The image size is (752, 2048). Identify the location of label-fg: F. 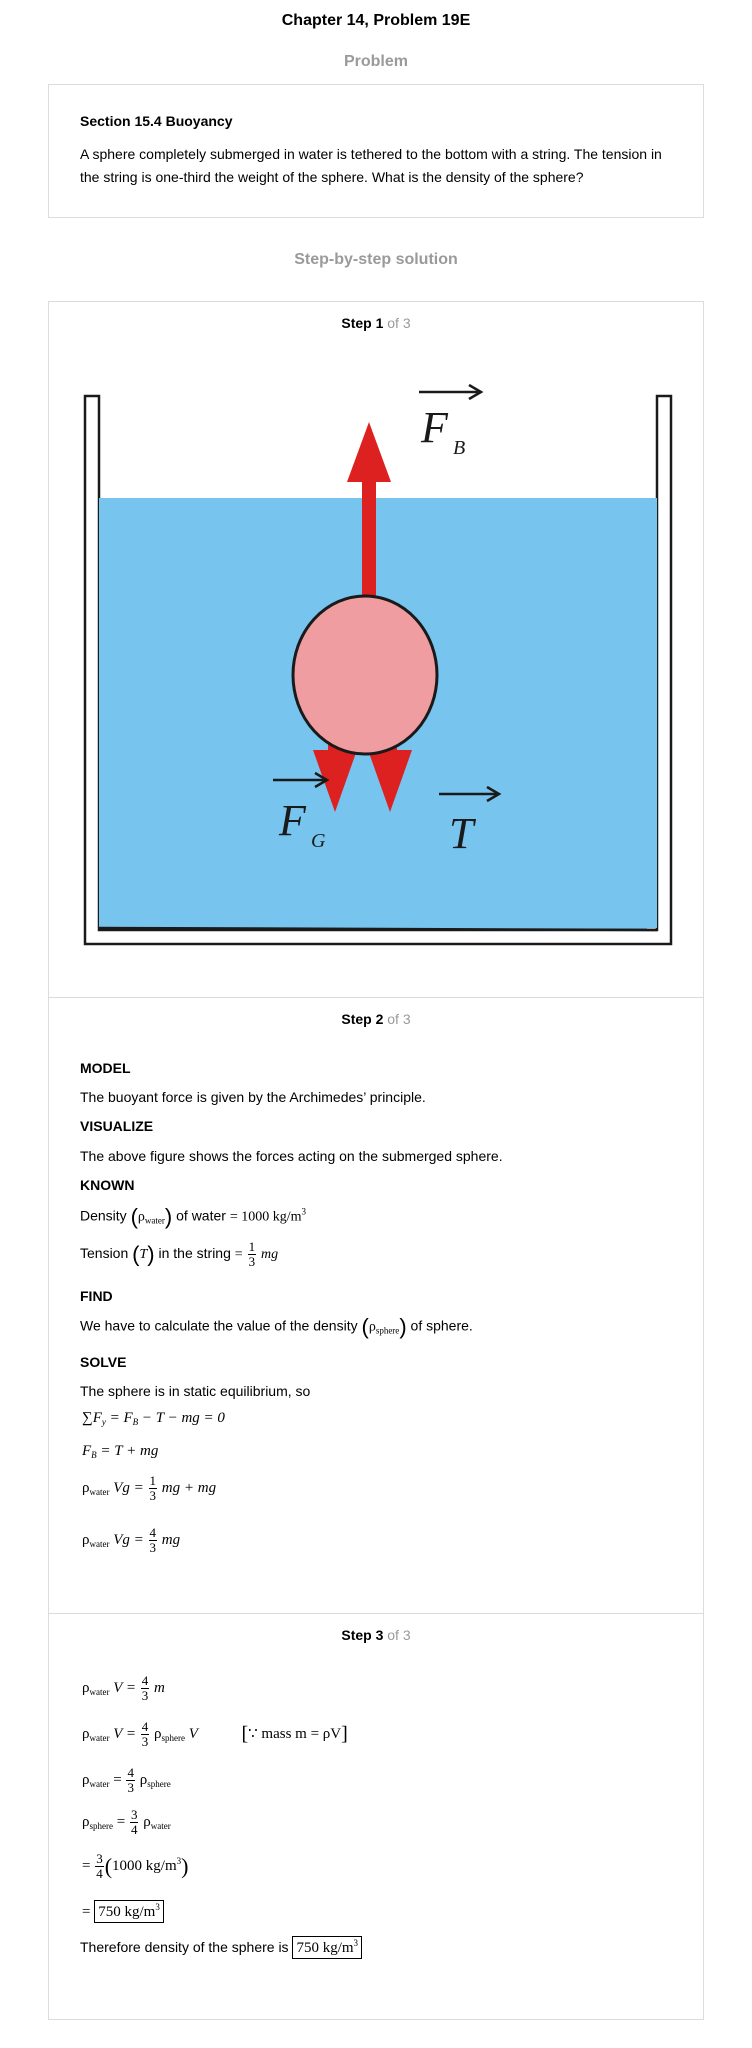
(292, 820).